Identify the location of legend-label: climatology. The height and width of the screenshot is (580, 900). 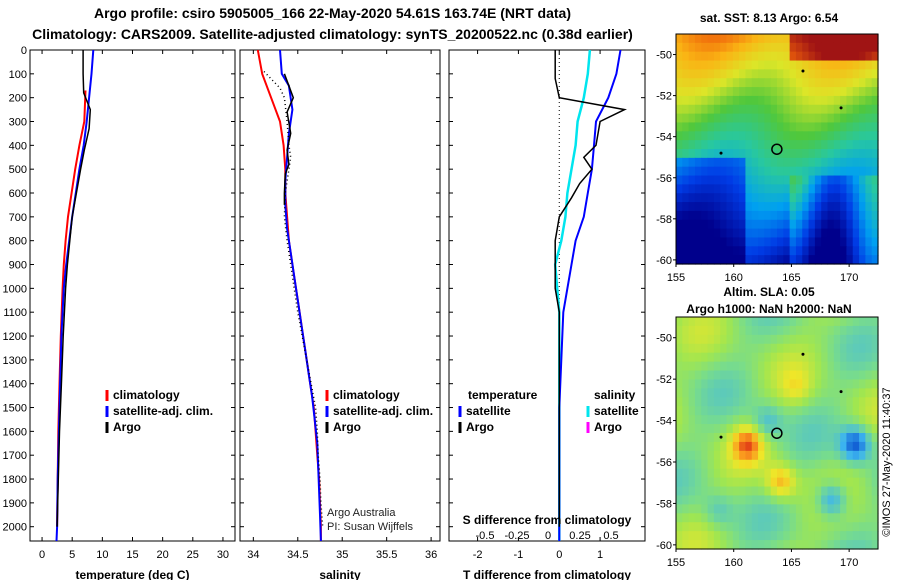
(146, 395).